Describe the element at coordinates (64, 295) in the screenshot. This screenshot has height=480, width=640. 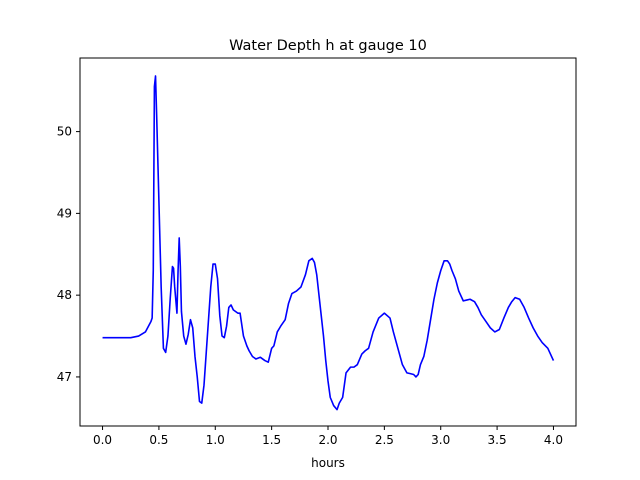
I see `y-tick-label: 48` at that location.